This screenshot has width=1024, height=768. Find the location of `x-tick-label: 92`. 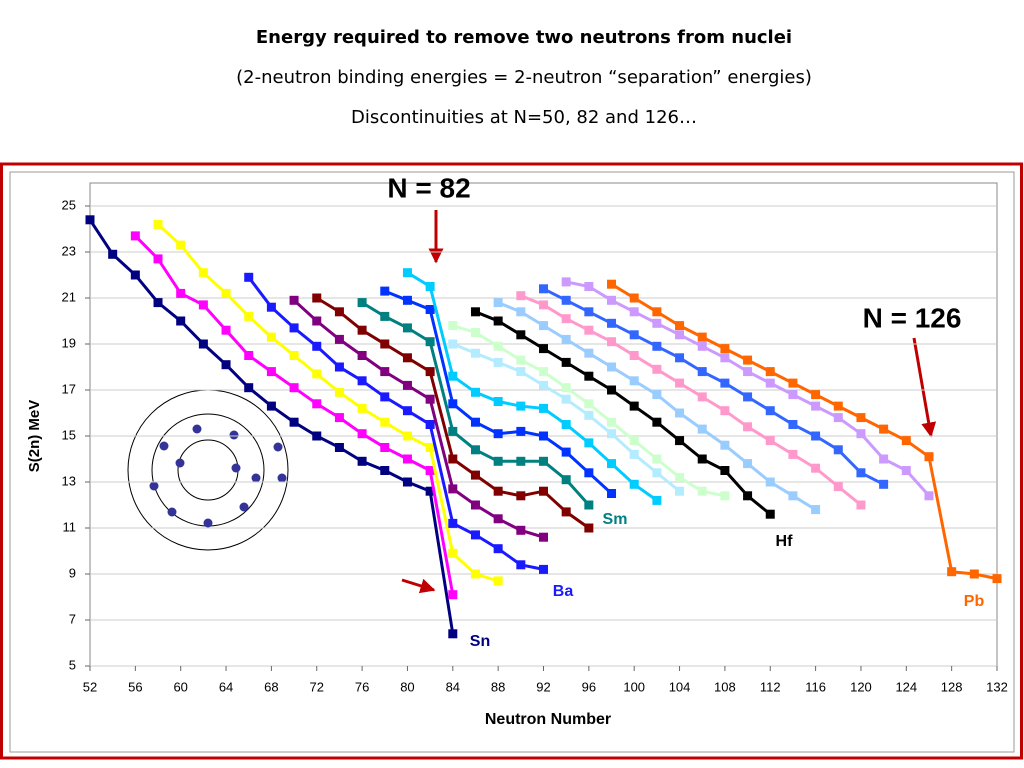

x-tick-label: 92 is located at coordinates (543, 686).